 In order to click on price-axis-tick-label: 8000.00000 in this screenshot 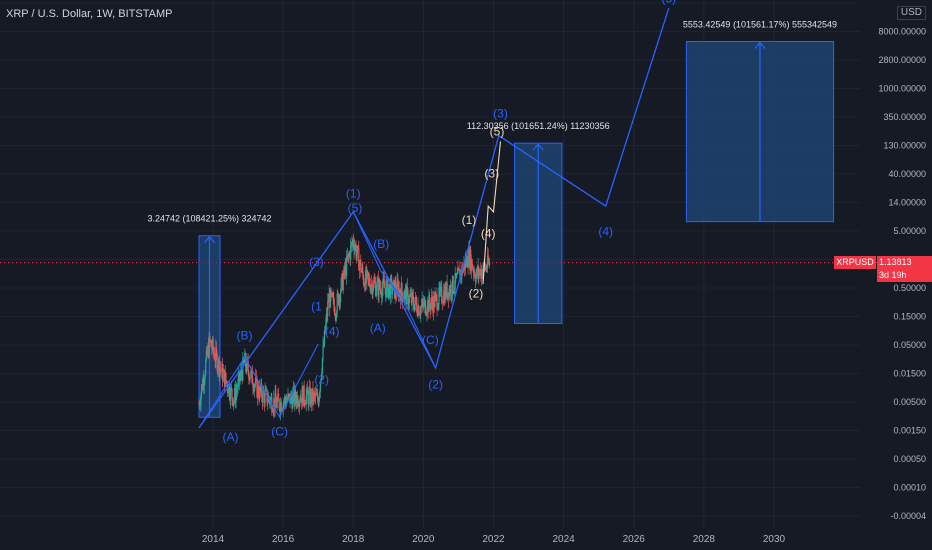, I will do `click(902, 32)`.